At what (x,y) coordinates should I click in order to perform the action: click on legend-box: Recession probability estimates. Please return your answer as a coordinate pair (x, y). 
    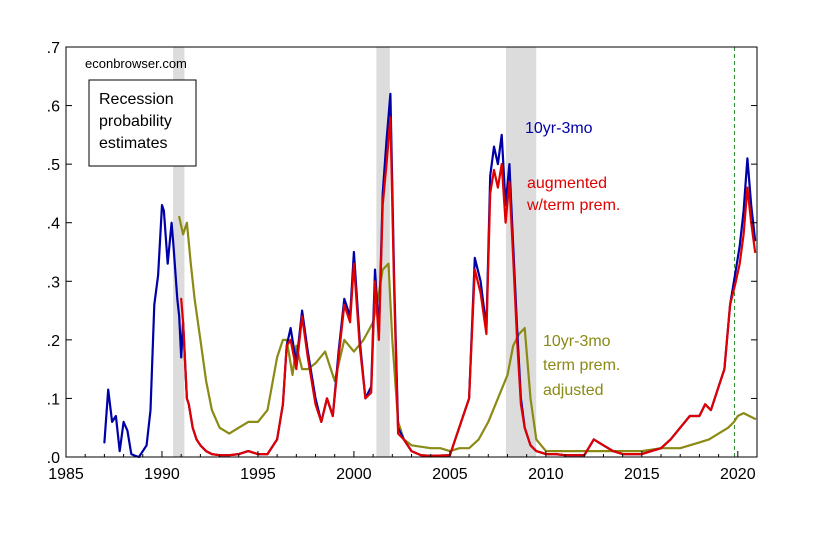
    Looking at the image, I should click on (142, 123).